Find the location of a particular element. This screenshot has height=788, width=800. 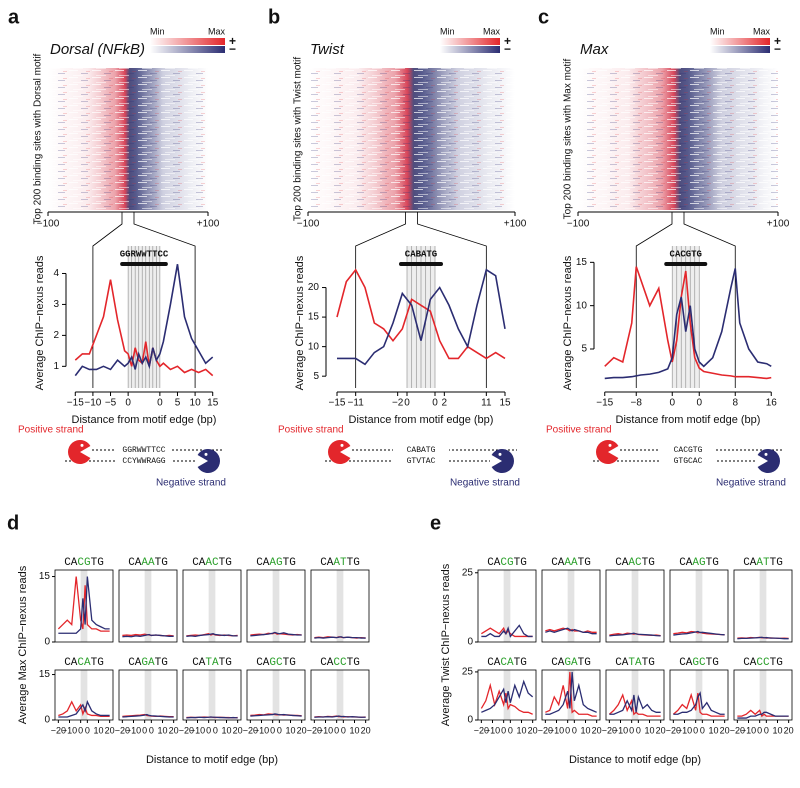

y-tick-label: 5 is located at coordinates (584, 349).